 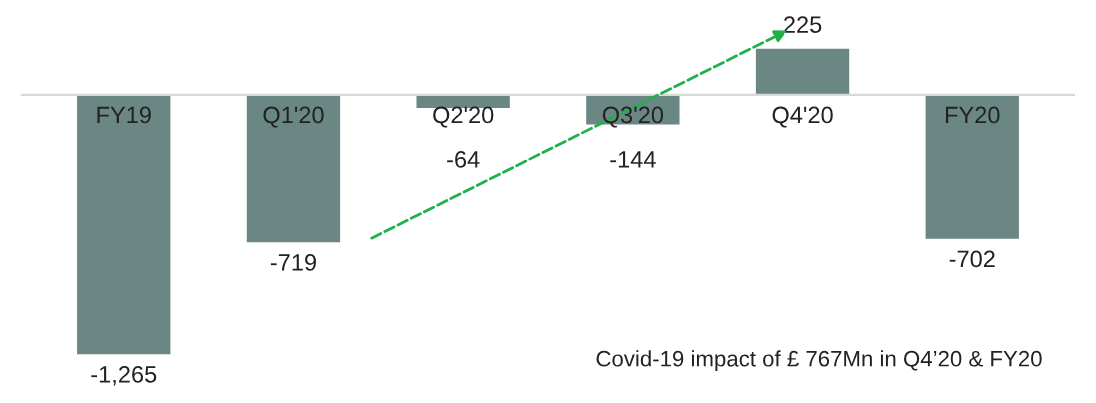 I want to click on data-label: -144, so click(x=633, y=159).